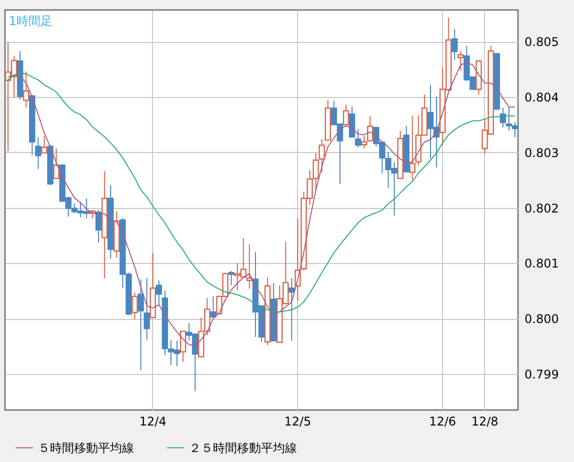  Describe the element at coordinates (541, 374) in the screenshot. I see `y-tick-label: 0.799` at that location.